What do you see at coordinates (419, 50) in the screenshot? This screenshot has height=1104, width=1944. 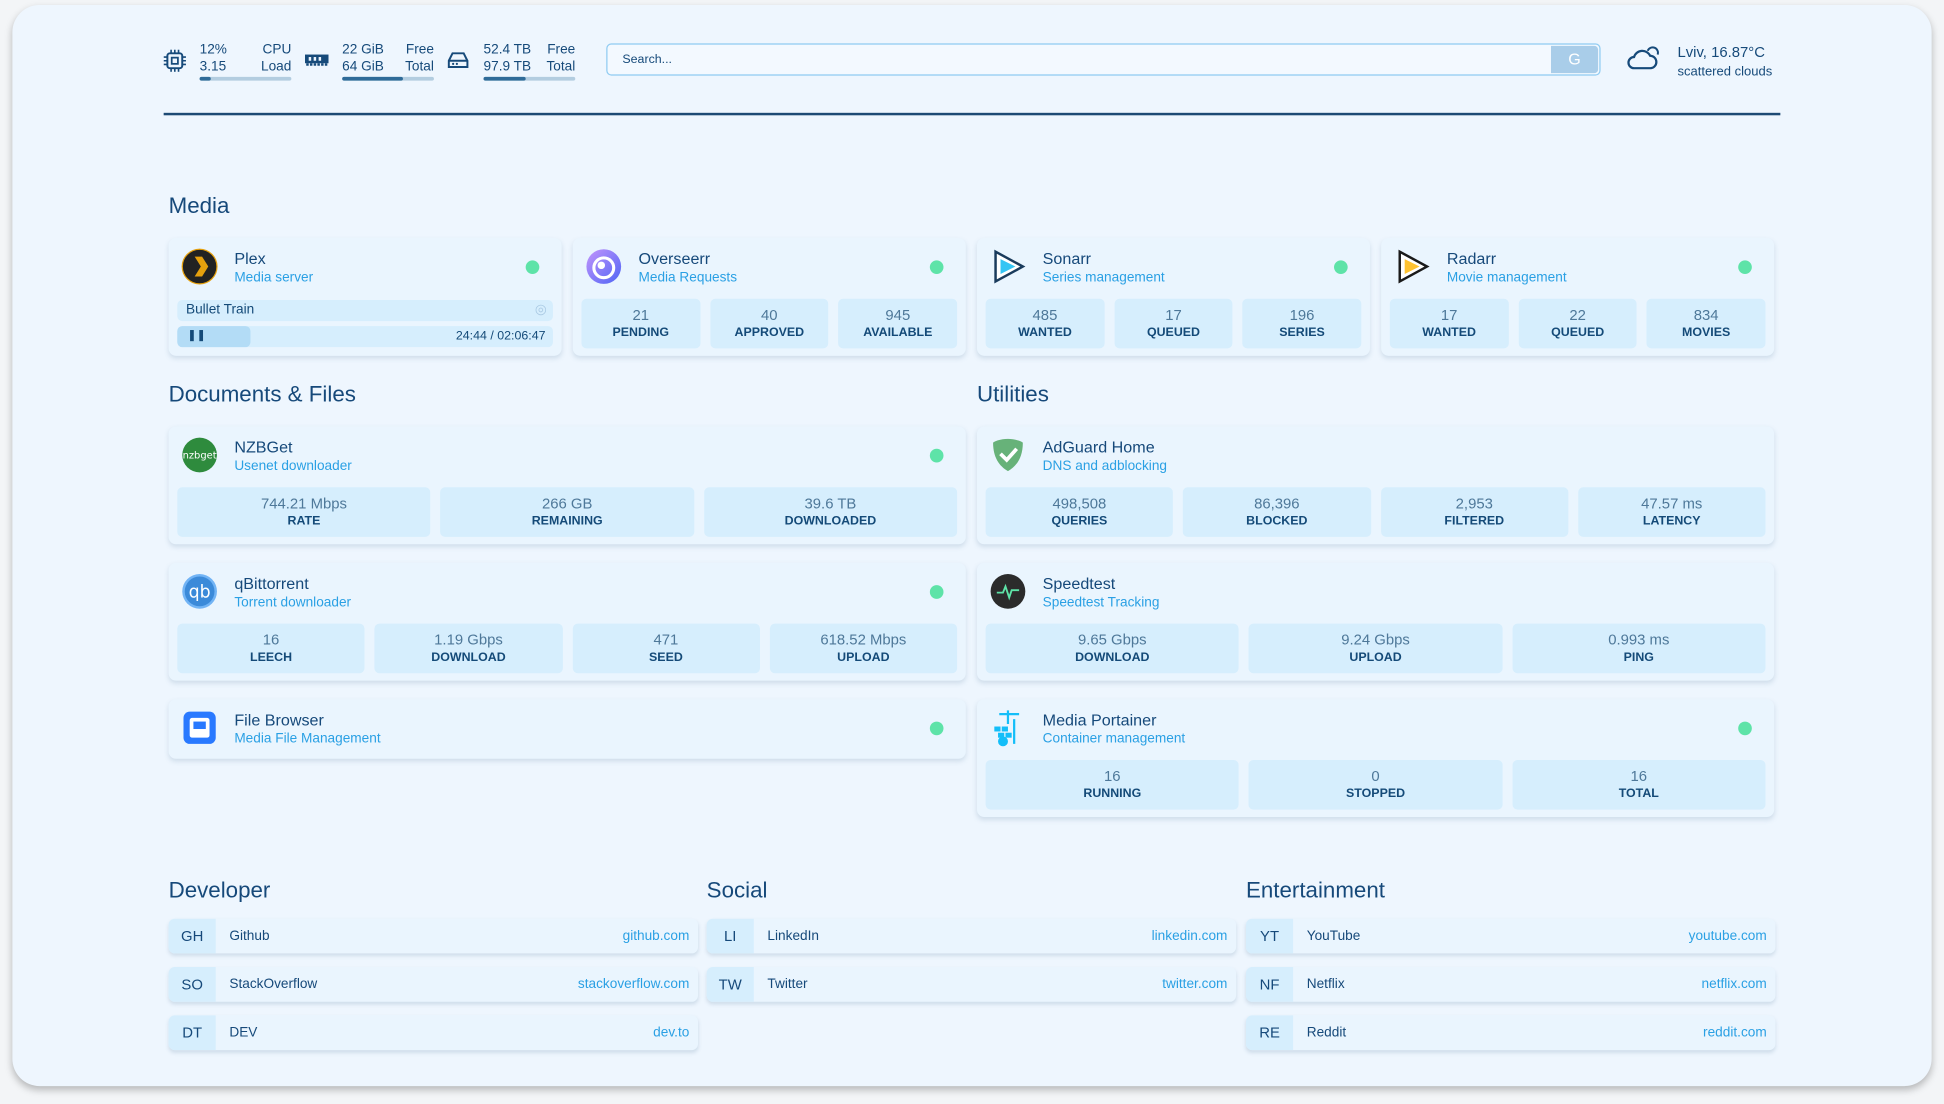 I see `free-label: Free` at bounding box center [419, 50].